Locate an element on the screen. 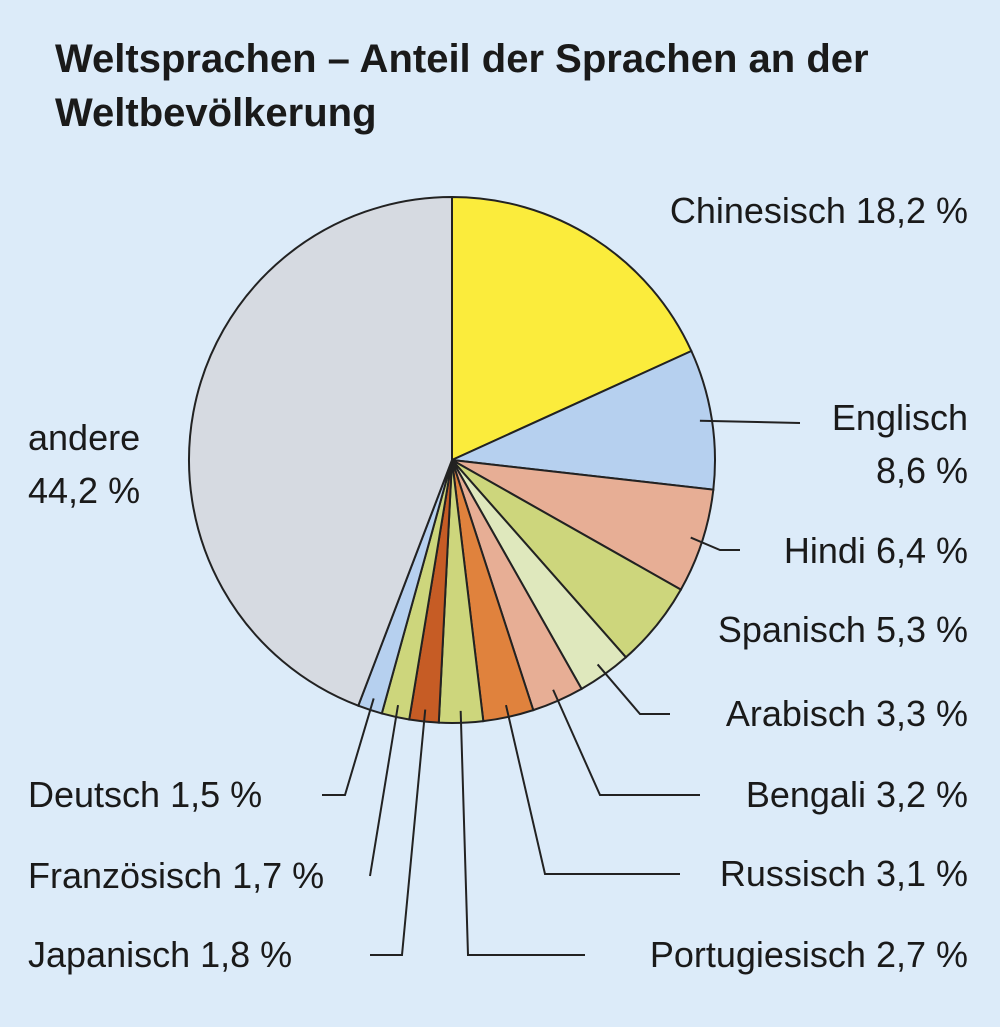 Image resolution: width=1000 pixels, height=1027 pixels. label-value: 1,7 % is located at coordinates (278, 875).